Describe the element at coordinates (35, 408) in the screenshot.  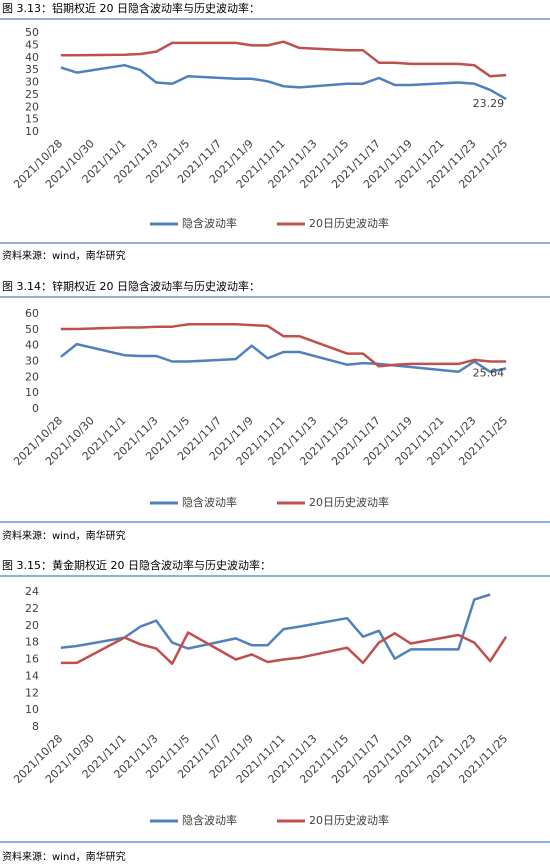
I see `y-tick-label: 0` at that location.